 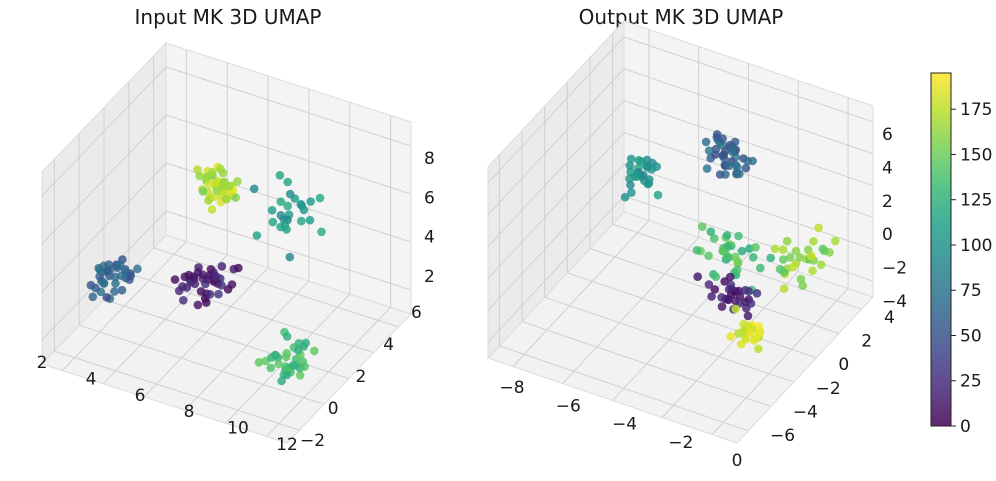 What do you see at coordinates (287, 445) in the screenshot?
I see `x-tick-label: 12` at bounding box center [287, 445].